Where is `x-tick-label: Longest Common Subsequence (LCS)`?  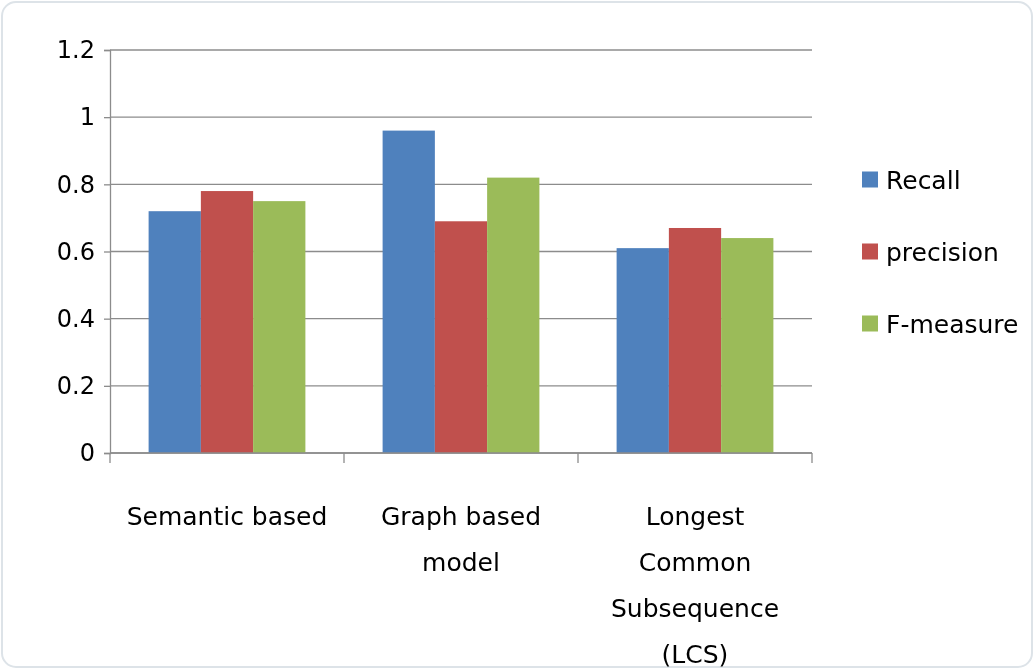 x-tick-label: Longest Common Subsequence (LCS) is located at coordinates (695, 585).